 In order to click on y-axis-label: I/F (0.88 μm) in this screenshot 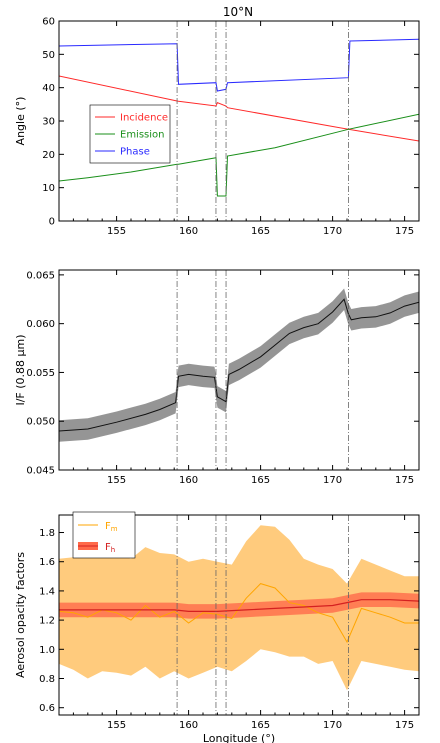, I will do `click(20, 369)`.